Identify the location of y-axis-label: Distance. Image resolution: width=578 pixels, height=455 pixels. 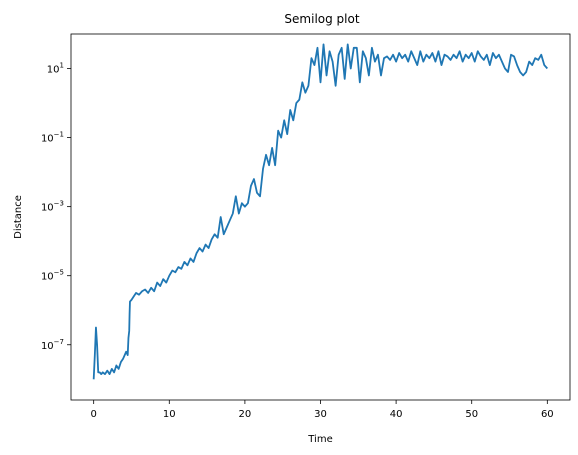
(18, 217).